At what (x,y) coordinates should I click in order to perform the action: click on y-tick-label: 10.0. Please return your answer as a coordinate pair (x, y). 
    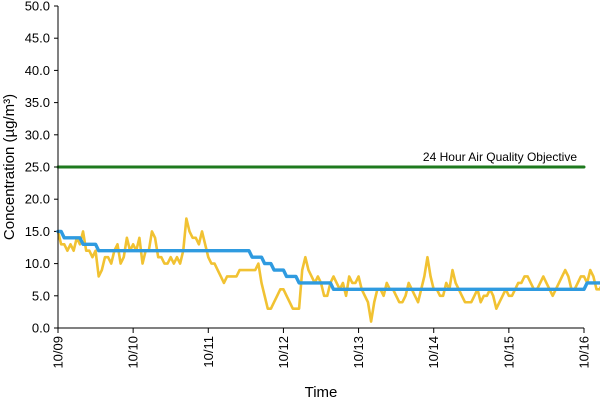
    Looking at the image, I should click on (37, 263).